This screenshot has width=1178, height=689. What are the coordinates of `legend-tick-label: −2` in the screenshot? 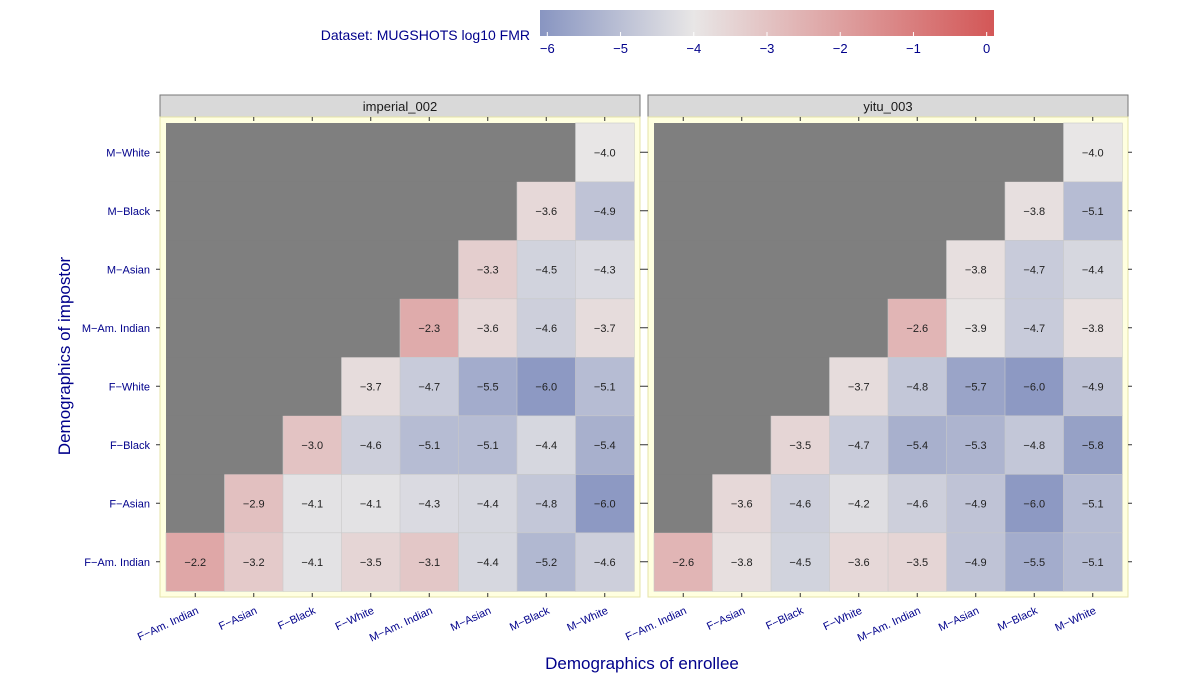 It's located at (840, 48).